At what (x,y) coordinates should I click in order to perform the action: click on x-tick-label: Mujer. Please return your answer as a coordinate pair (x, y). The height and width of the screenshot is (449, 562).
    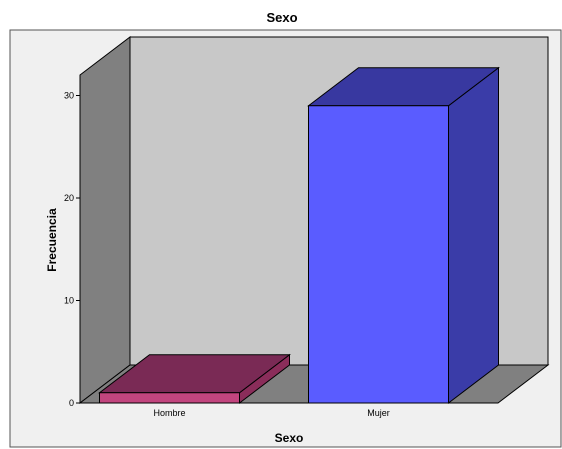
    Looking at the image, I should click on (378, 413).